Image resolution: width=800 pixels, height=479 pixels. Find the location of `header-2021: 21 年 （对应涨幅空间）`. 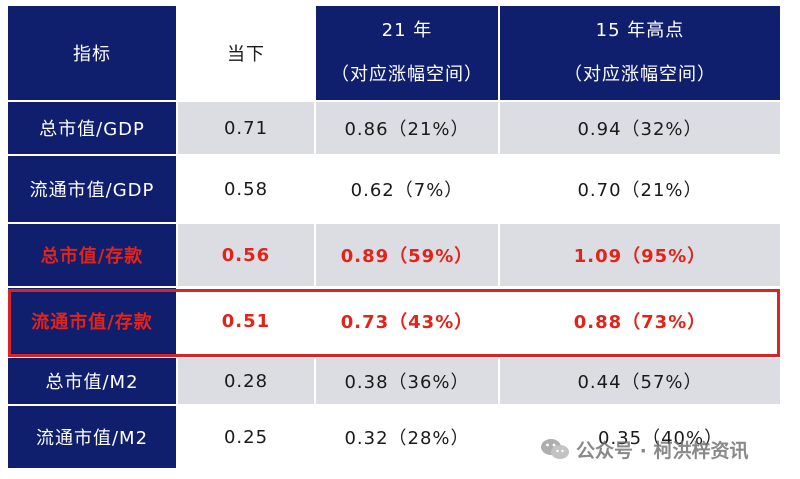

header-2021: 21 年 （对应涨幅空间） is located at coordinates (407, 53).